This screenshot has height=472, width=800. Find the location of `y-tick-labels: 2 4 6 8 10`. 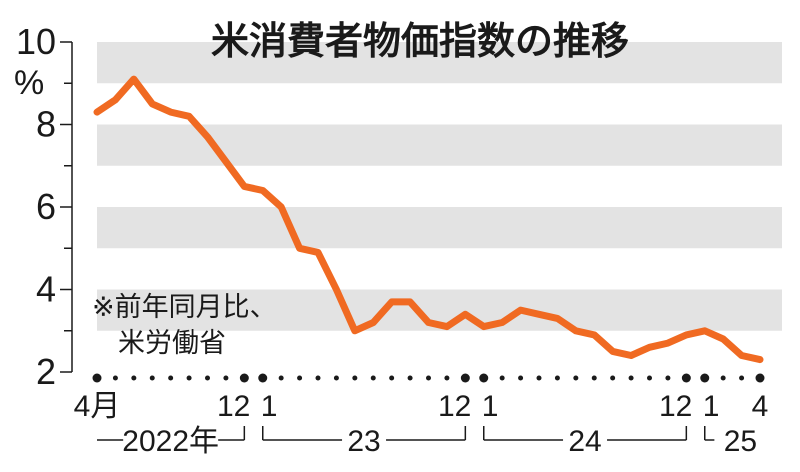

y-tick-labels: 2 4 6 8 10 is located at coordinates (36, 206).